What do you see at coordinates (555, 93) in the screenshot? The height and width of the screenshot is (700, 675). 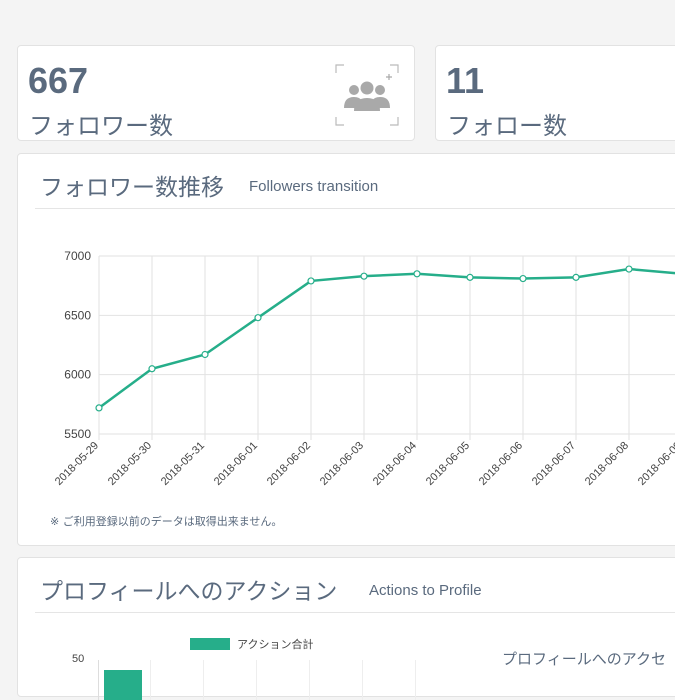 I see `following-count-card: 11 フォロー数` at bounding box center [555, 93].